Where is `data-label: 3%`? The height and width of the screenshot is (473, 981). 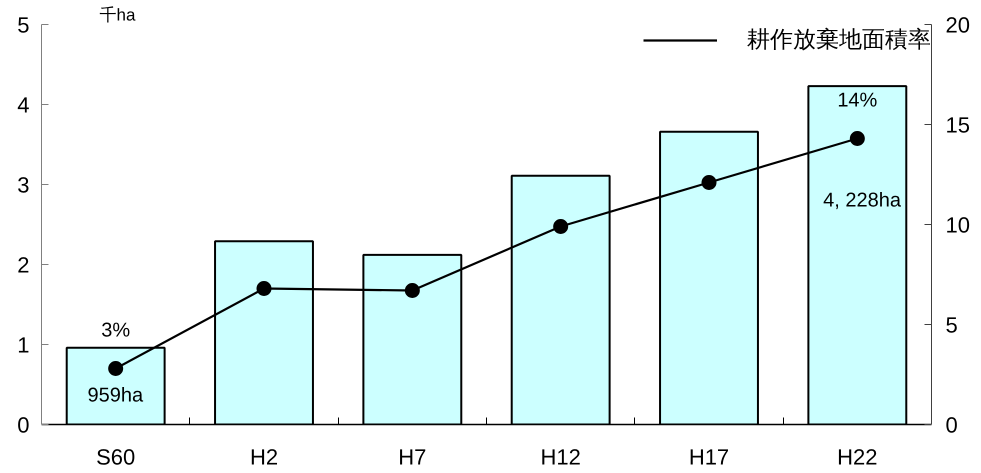 data-label: 3% is located at coordinates (115, 331).